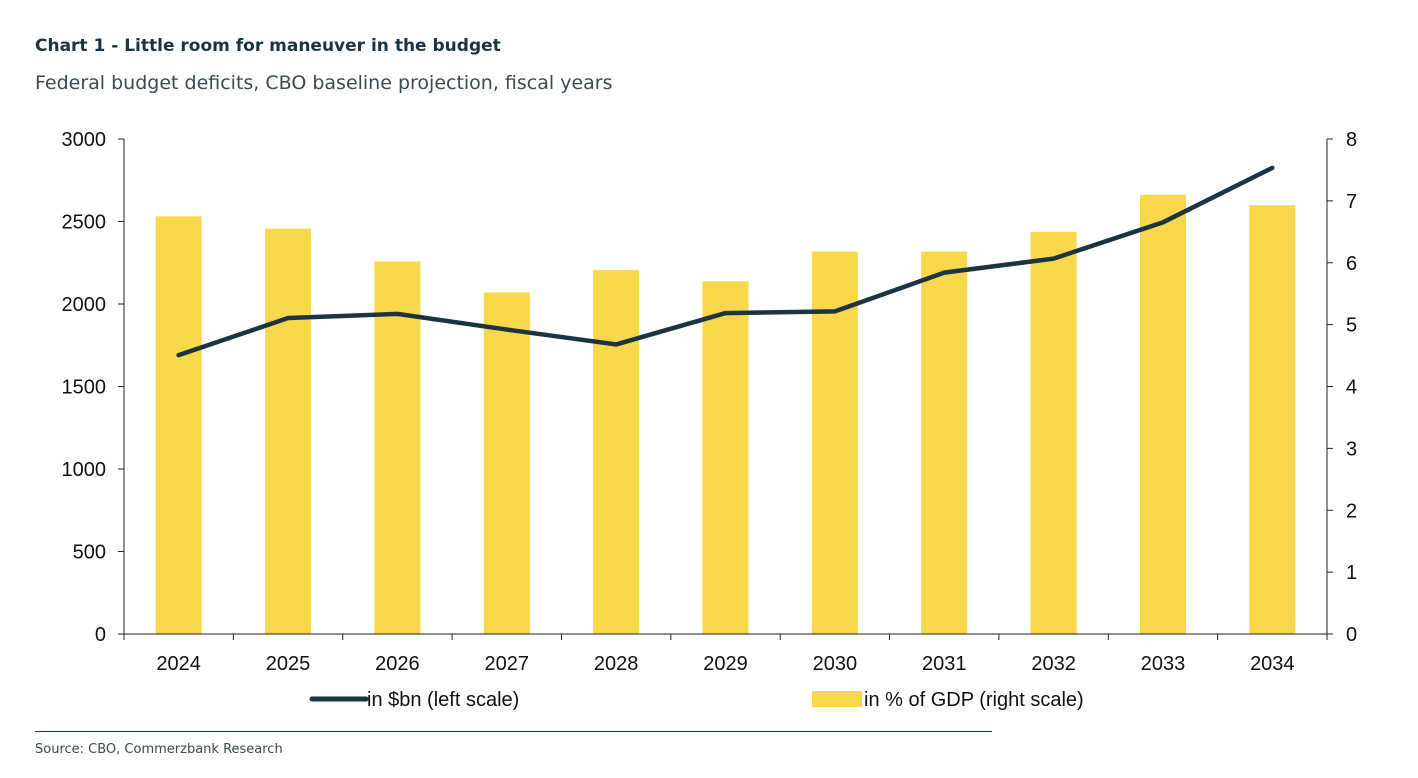 This screenshot has width=1418, height=778. What do you see at coordinates (1272, 664) in the screenshot?
I see `x-tick-label: 2034` at bounding box center [1272, 664].